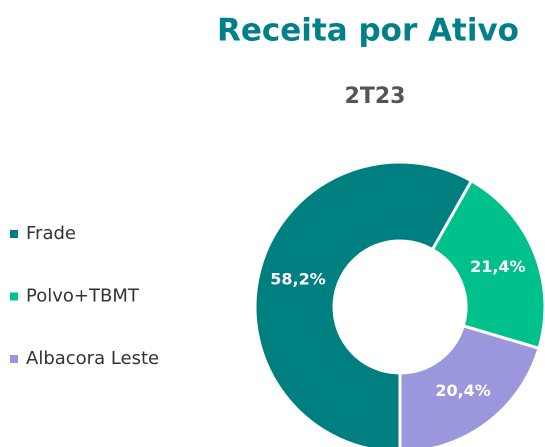 This screenshot has height=447, width=545. What do you see at coordinates (368, 31) in the screenshot?
I see `chart-title: Receita por Ativo` at bounding box center [368, 31].